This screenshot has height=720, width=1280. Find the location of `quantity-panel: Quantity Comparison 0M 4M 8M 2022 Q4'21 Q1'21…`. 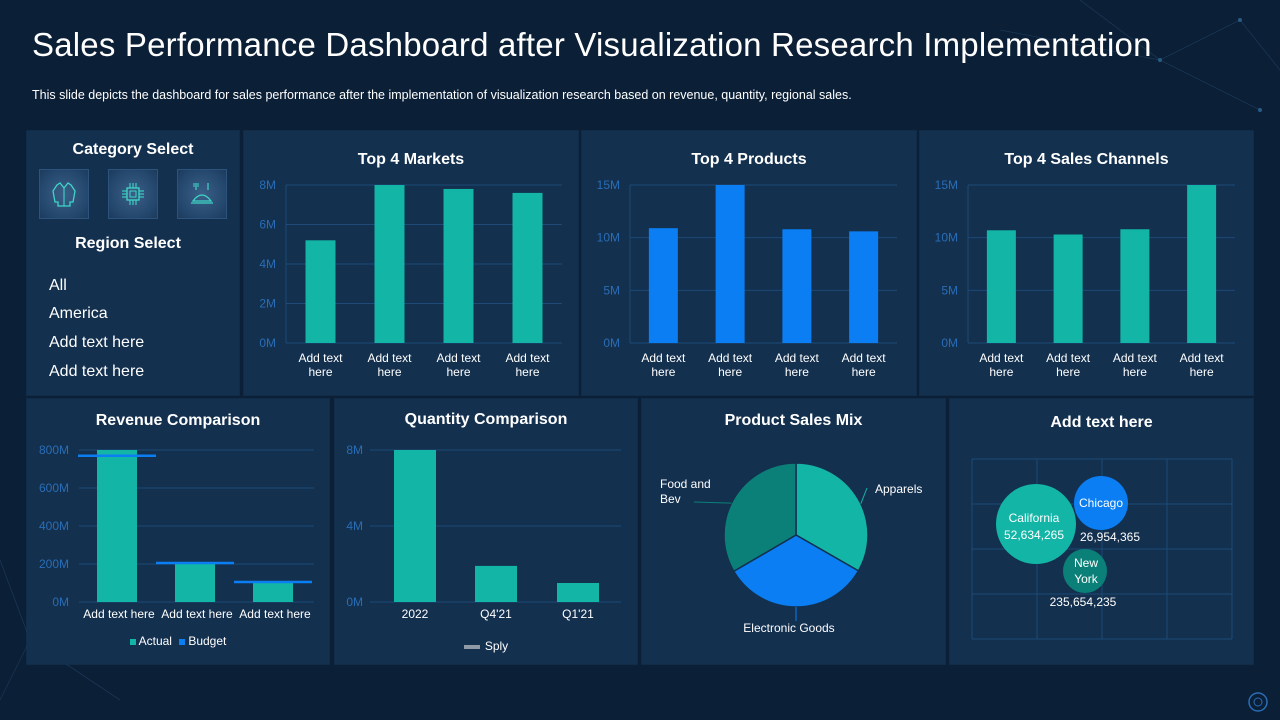

quantity-panel: Quantity Comparison 0M 4M 8M 2022 Q4'21 Q1'21… is located at coordinates (486, 531).